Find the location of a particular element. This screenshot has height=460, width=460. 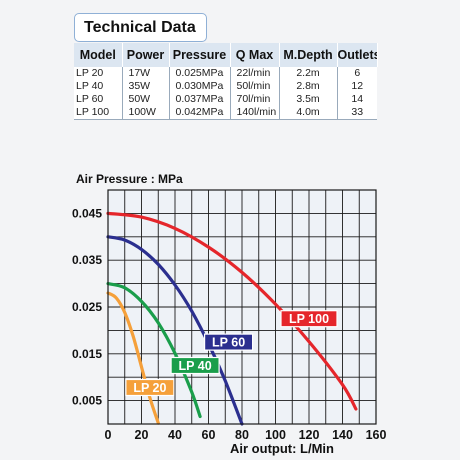

series-label-box-lp20 is located at coordinates (150, 387).